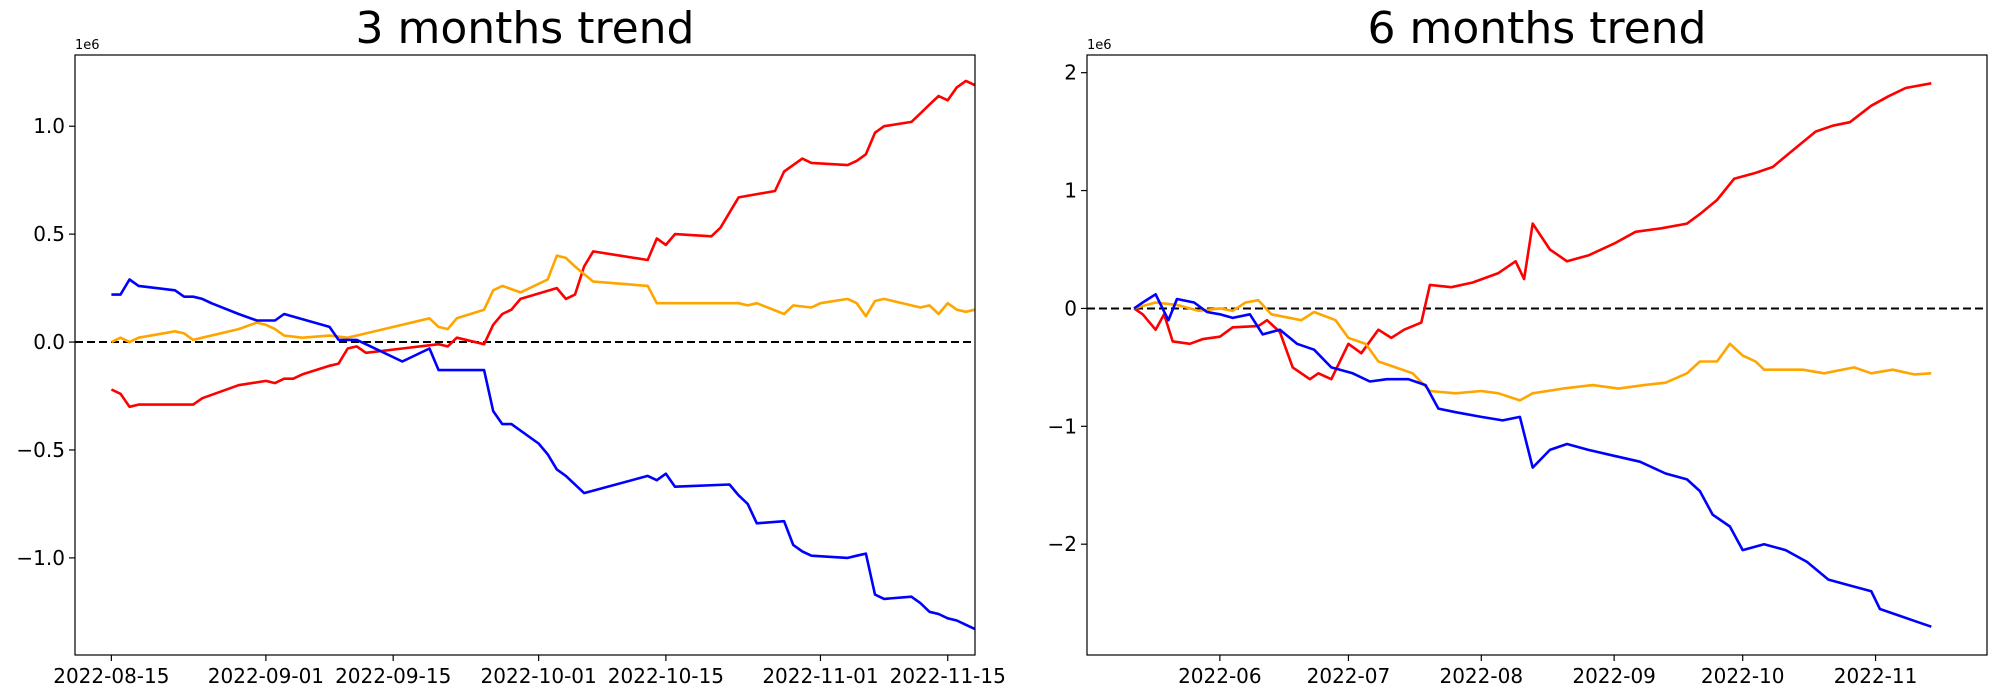 This screenshot has height=700, width=2000. I want to click on y-tick-label: −2, so click(1062, 544).